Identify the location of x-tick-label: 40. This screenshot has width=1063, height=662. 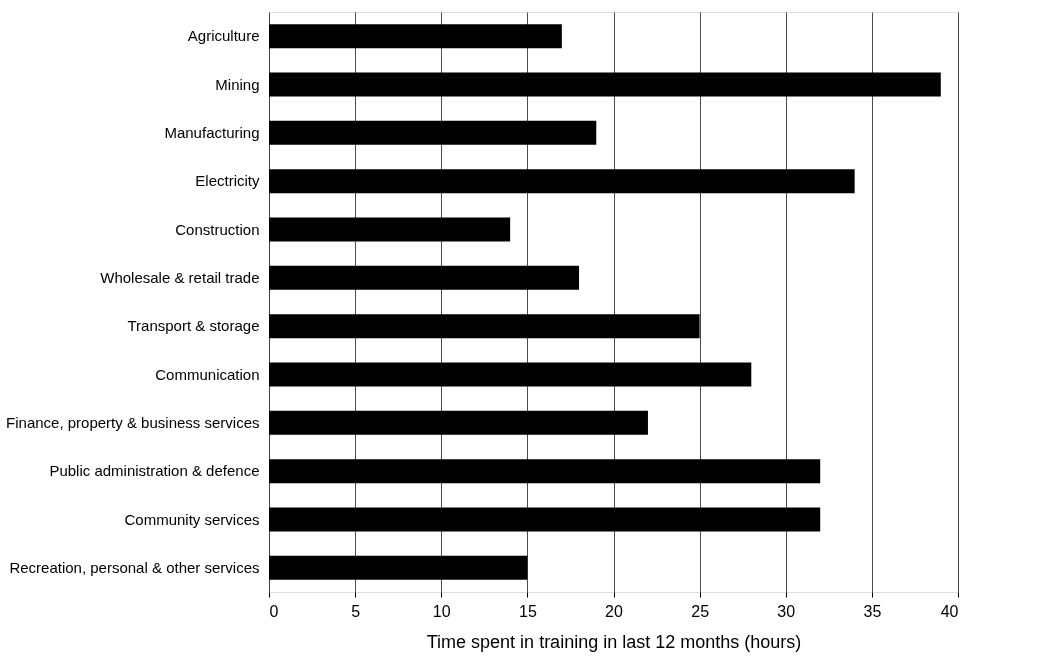
(949, 611).